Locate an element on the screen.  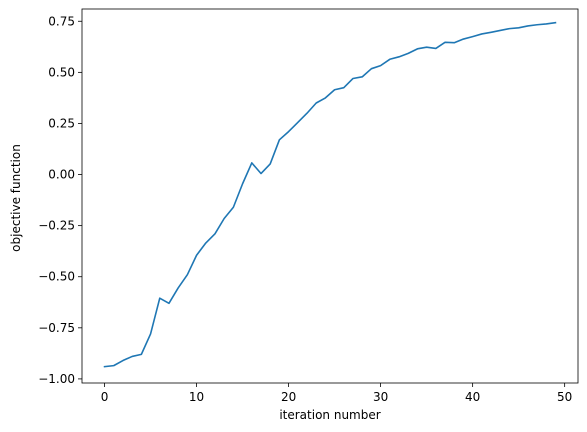
y-tick-label: 0.75 is located at coordinates (61, 21).